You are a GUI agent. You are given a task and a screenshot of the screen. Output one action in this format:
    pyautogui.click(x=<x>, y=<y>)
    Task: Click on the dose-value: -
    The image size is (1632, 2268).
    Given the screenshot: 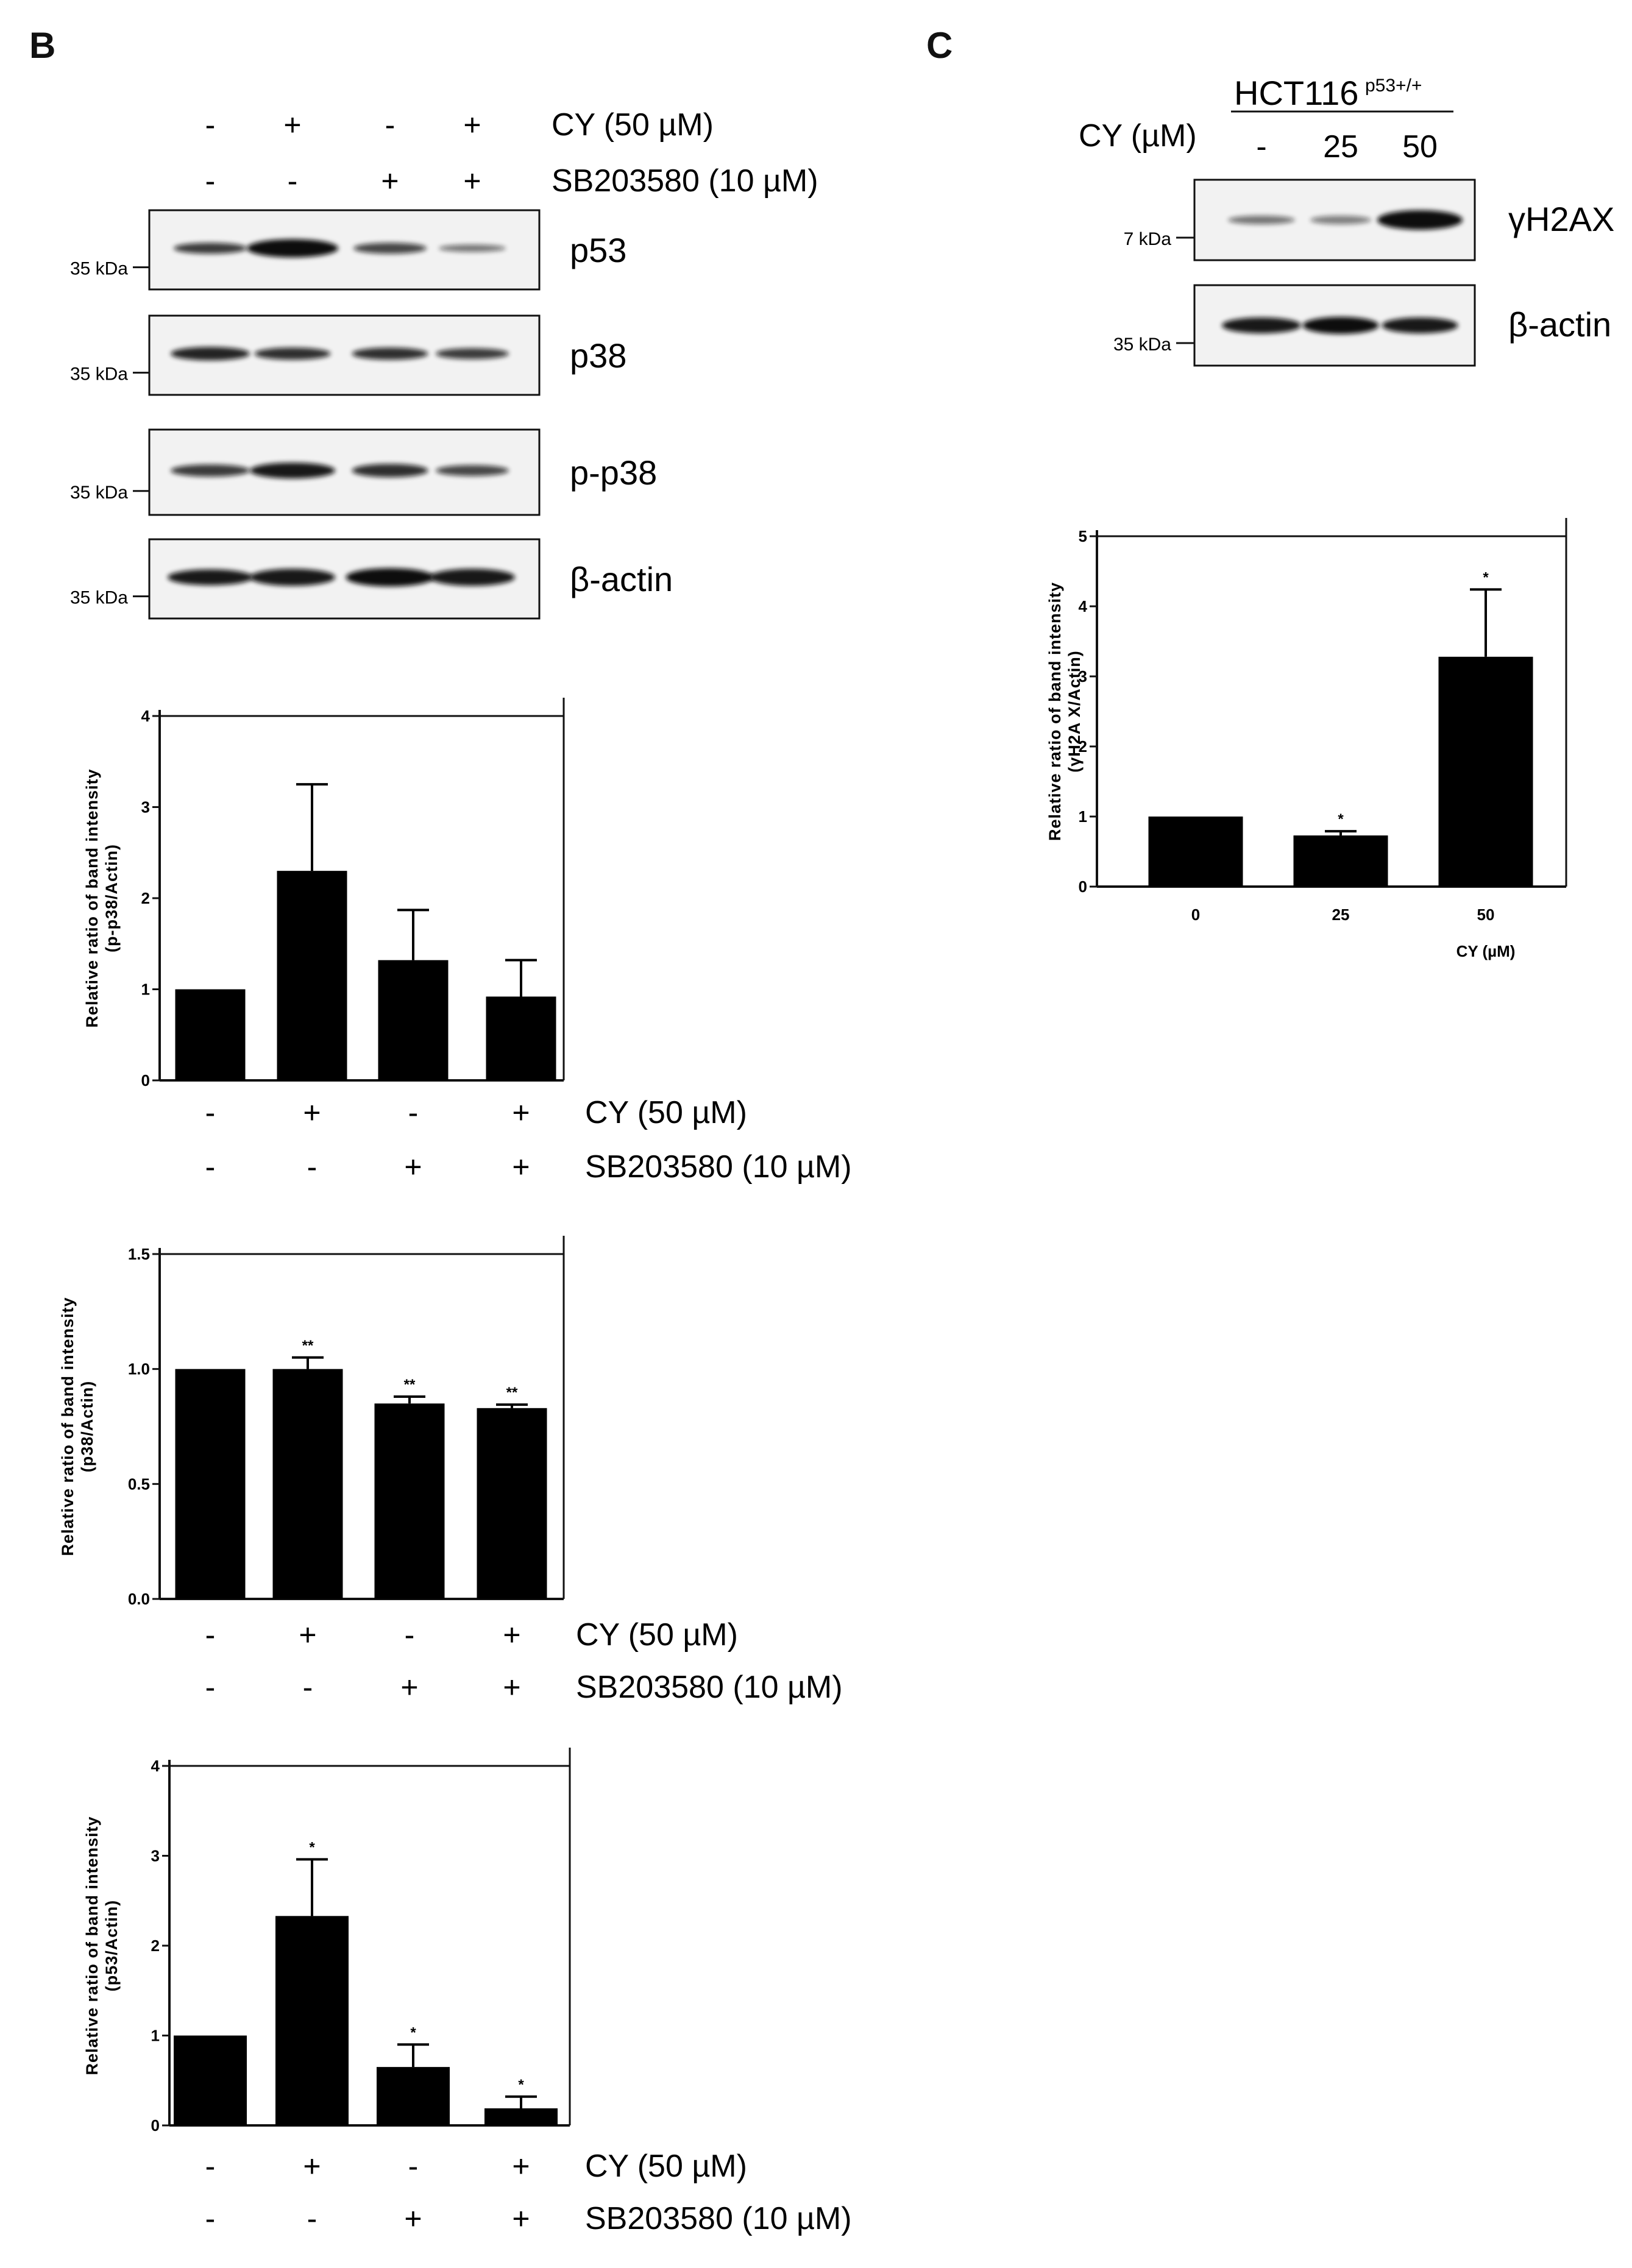 What is the action you would take?
    pyautogui.click(x=1261, y=147)
    